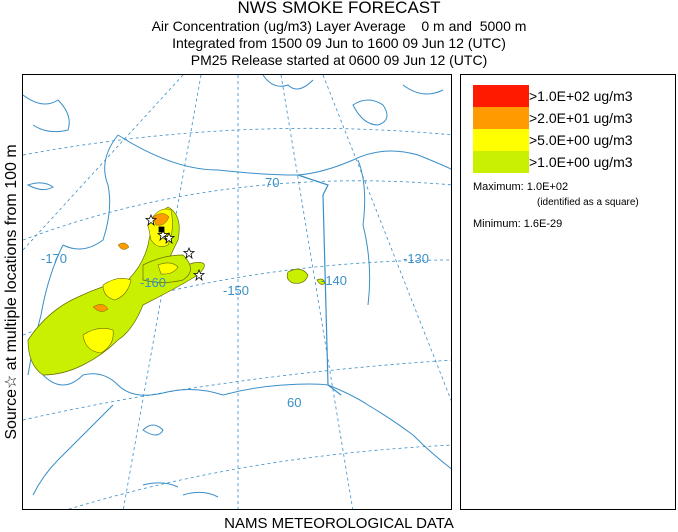  What do you see at coordinates (284, 155) in the screenshot?
I see `coast-north` at bounding box center [284, 155].